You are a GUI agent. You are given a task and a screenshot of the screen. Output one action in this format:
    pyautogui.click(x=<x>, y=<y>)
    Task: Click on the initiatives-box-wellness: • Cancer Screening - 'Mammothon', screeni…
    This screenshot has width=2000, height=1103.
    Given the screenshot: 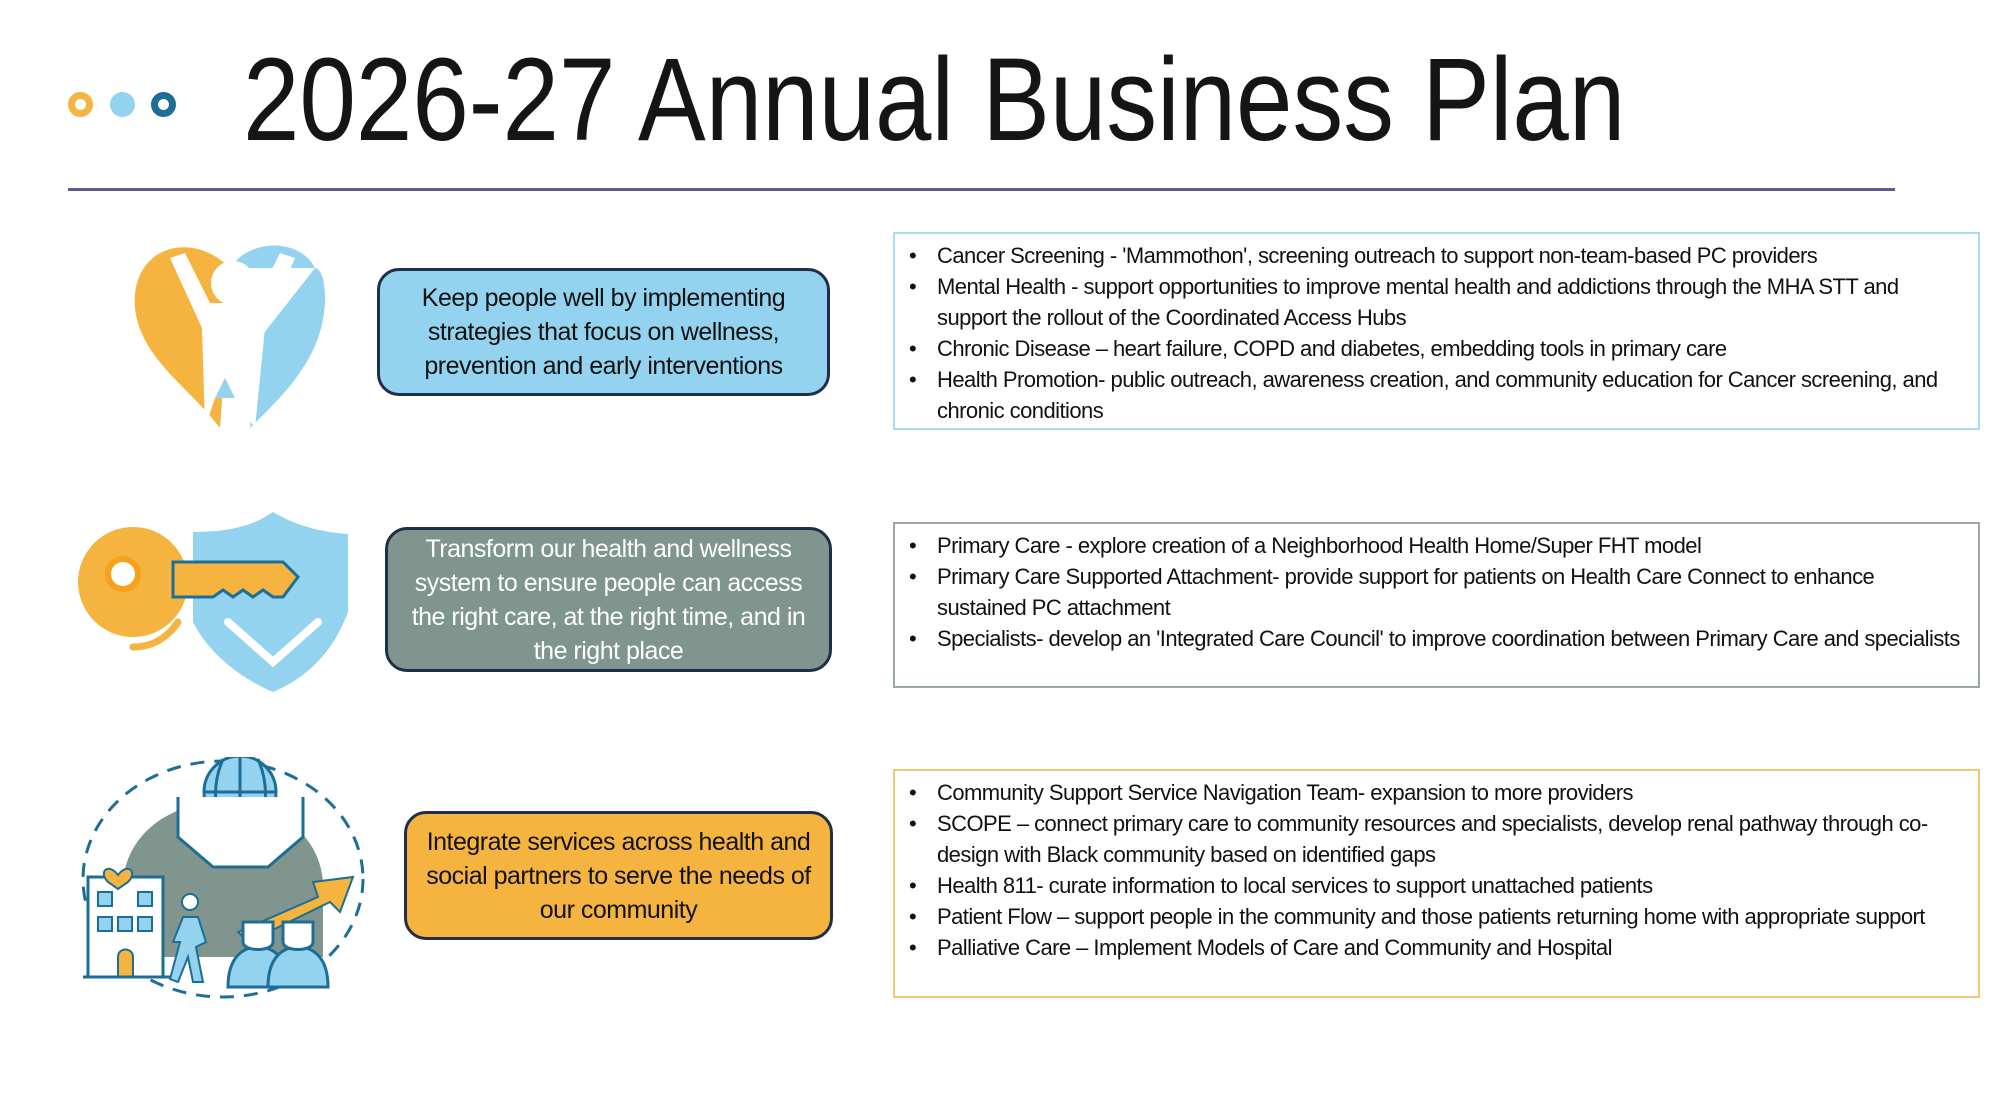 What is the action you would take?
    pyautogui.click(x=1436, y=331)
    